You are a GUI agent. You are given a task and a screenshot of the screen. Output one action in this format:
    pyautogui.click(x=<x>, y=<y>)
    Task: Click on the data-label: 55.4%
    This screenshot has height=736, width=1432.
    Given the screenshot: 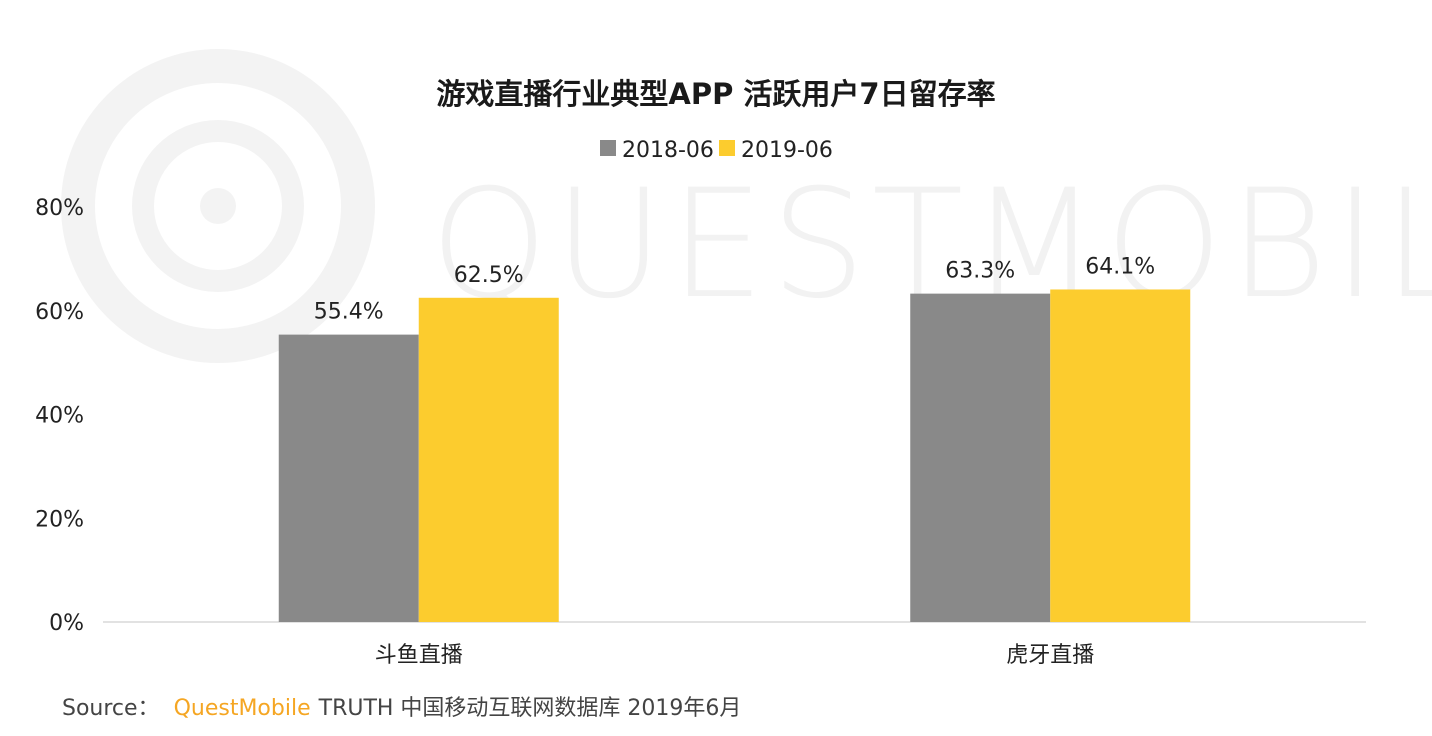 What is the action you would take?
    pyautogui.click(x=349, y=312)
    